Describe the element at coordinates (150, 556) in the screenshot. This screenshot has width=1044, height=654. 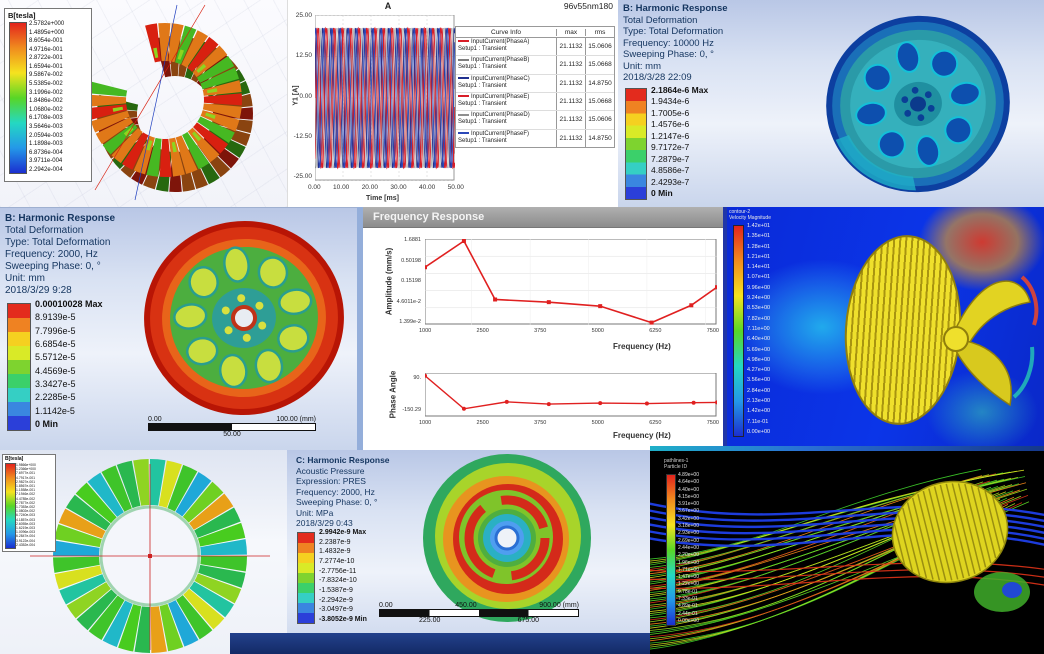
I see `stator-flux-render` at that location.